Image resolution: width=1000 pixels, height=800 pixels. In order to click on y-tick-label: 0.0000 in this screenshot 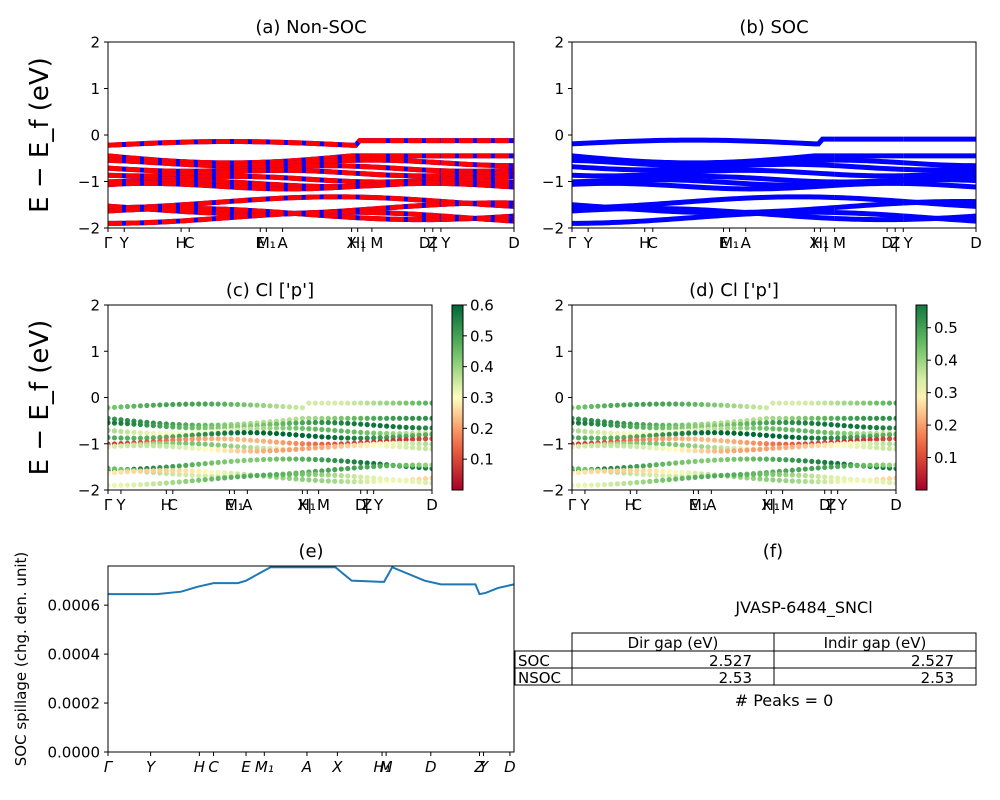, I will do `click(74, 753)`.